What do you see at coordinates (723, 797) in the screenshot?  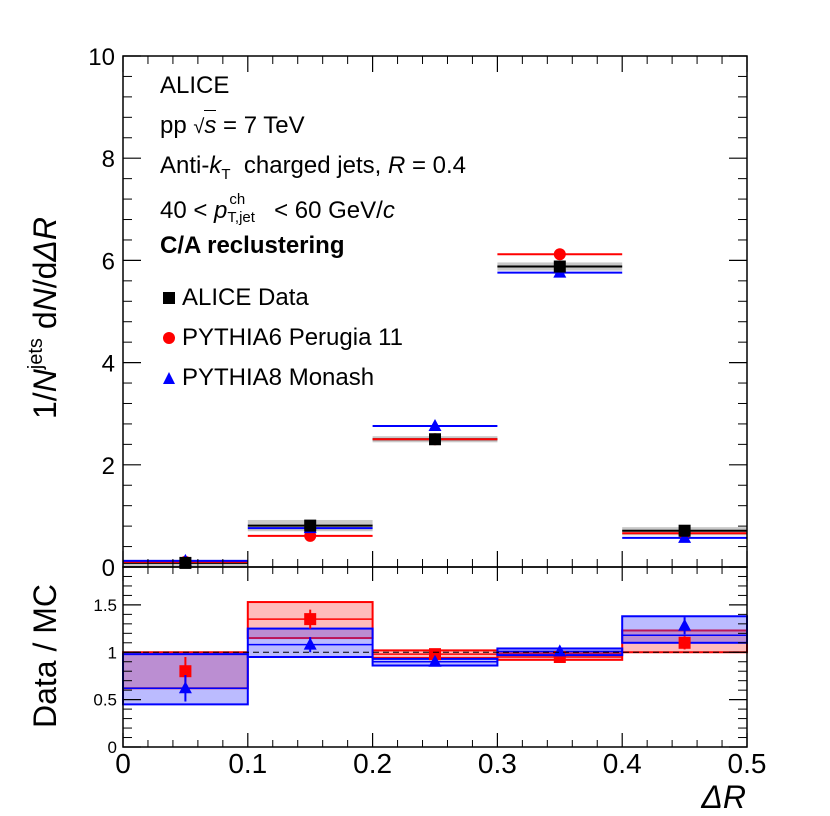 I see `x-axis-label: ΔR` at bounding box center [723, 797].